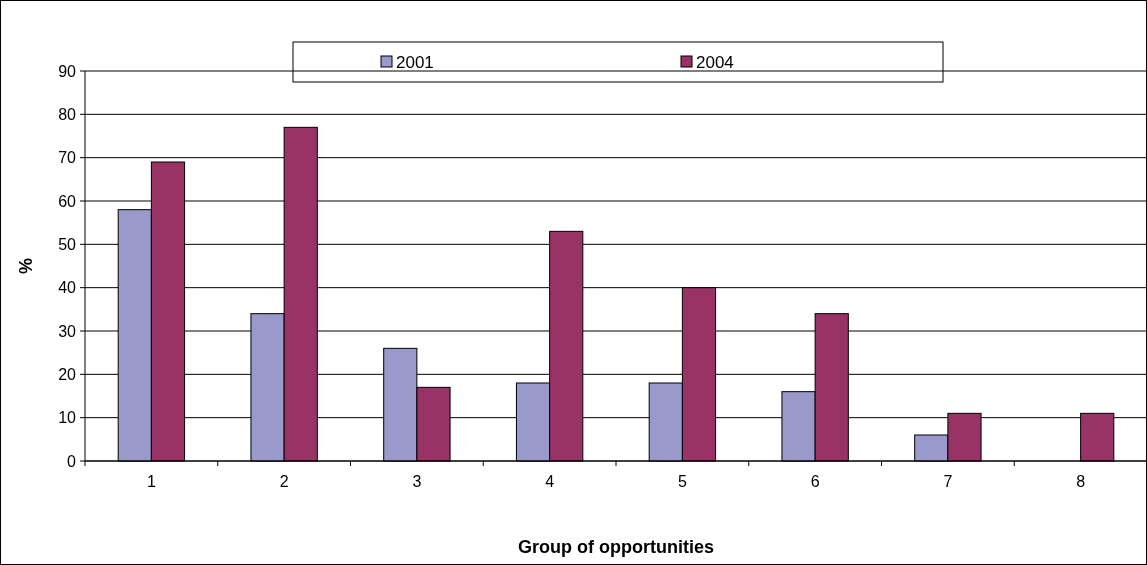 This screenshot has height=565, width=1147. Describe the element at coordinates (67, 114) in the screenshot. I see `y-tick-label: 80` at that location.